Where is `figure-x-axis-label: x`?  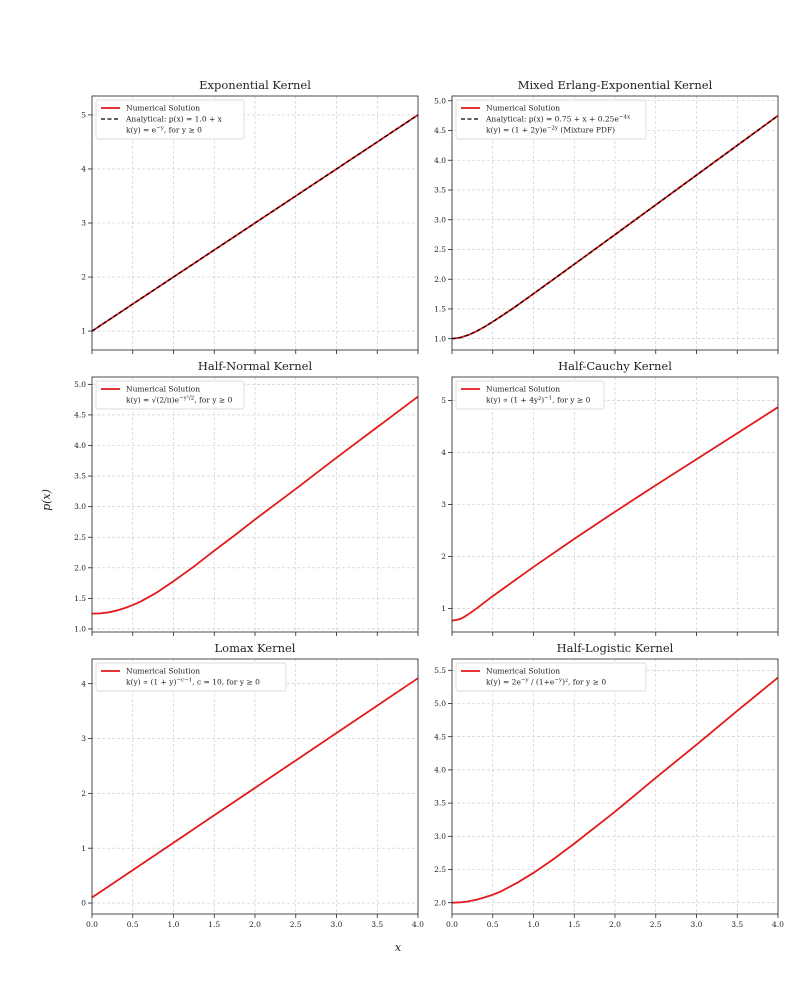 figure-x-axis-label: x is located at coordinates (398, 947).